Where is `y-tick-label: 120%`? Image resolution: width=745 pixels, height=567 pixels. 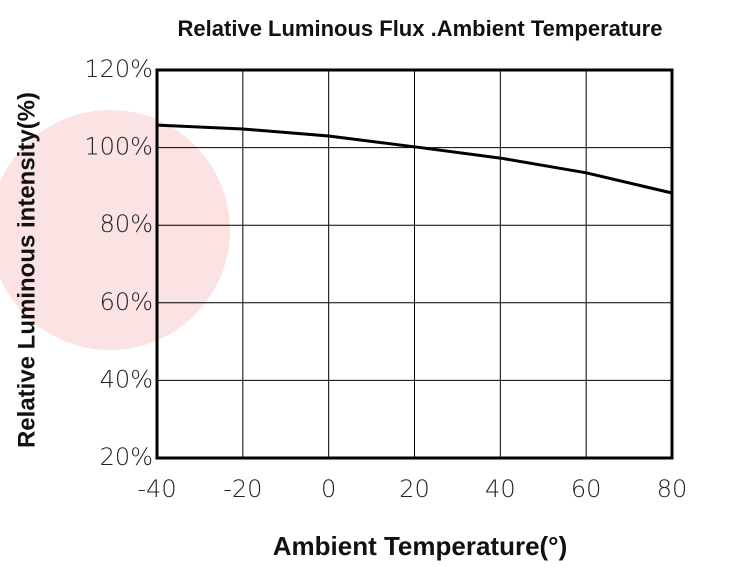 y-tick-label: 120% is located at coordinates (118, 69).